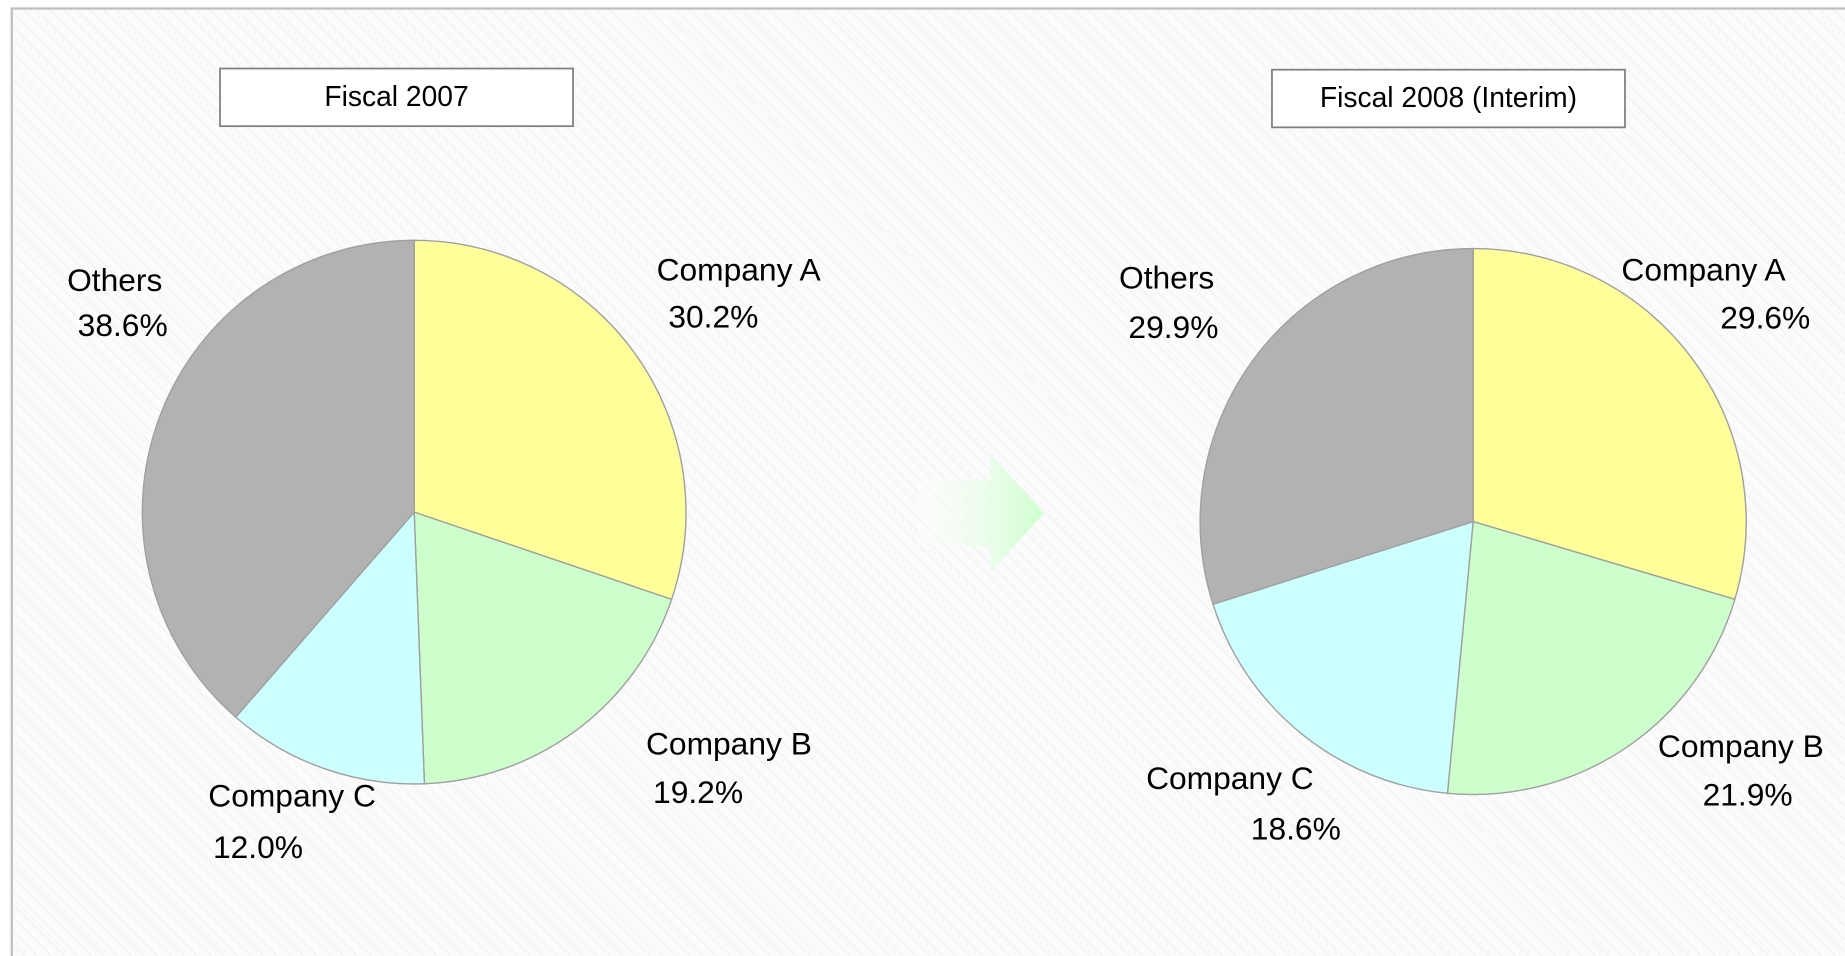 Image resolution: width=1845 pixels, height=956 pixels. I want to click on chart-title: Fiscal 2008 (Interim), so click(1448, 97).